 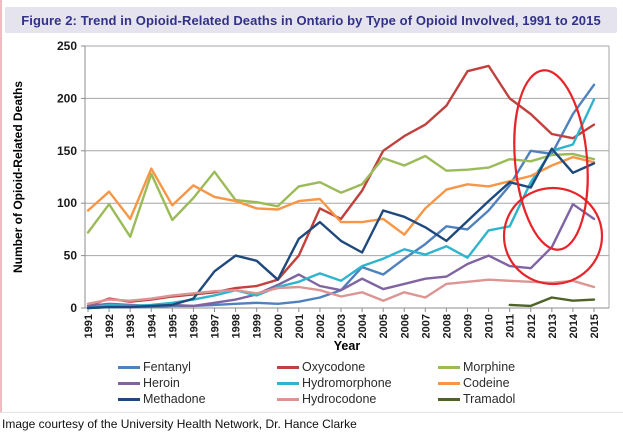 What do you see at coordinates (486, 383) in the screenshot?
I see `legend-label: Codeine` at bounding box center [486, 383].